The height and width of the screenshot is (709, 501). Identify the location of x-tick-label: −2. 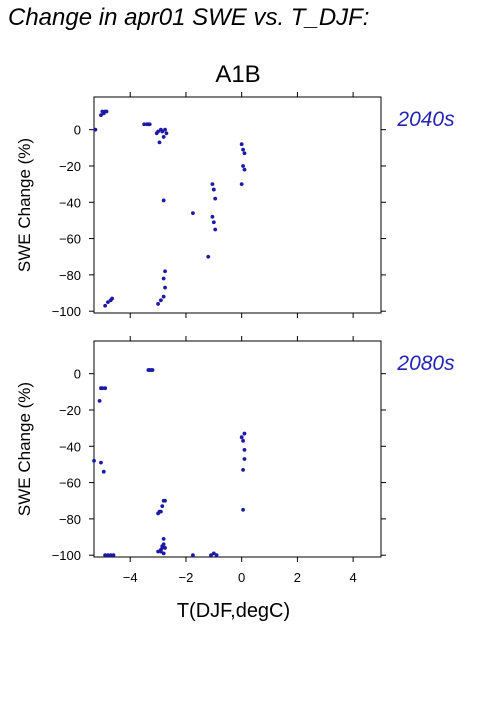
(186, 577).